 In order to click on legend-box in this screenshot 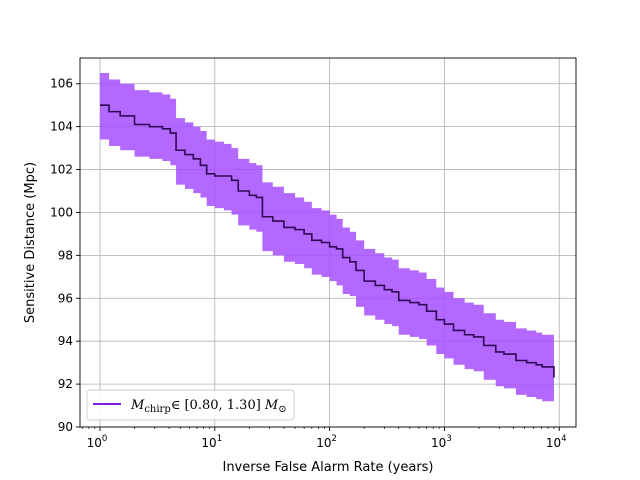, I will do `click(190, 405)`.